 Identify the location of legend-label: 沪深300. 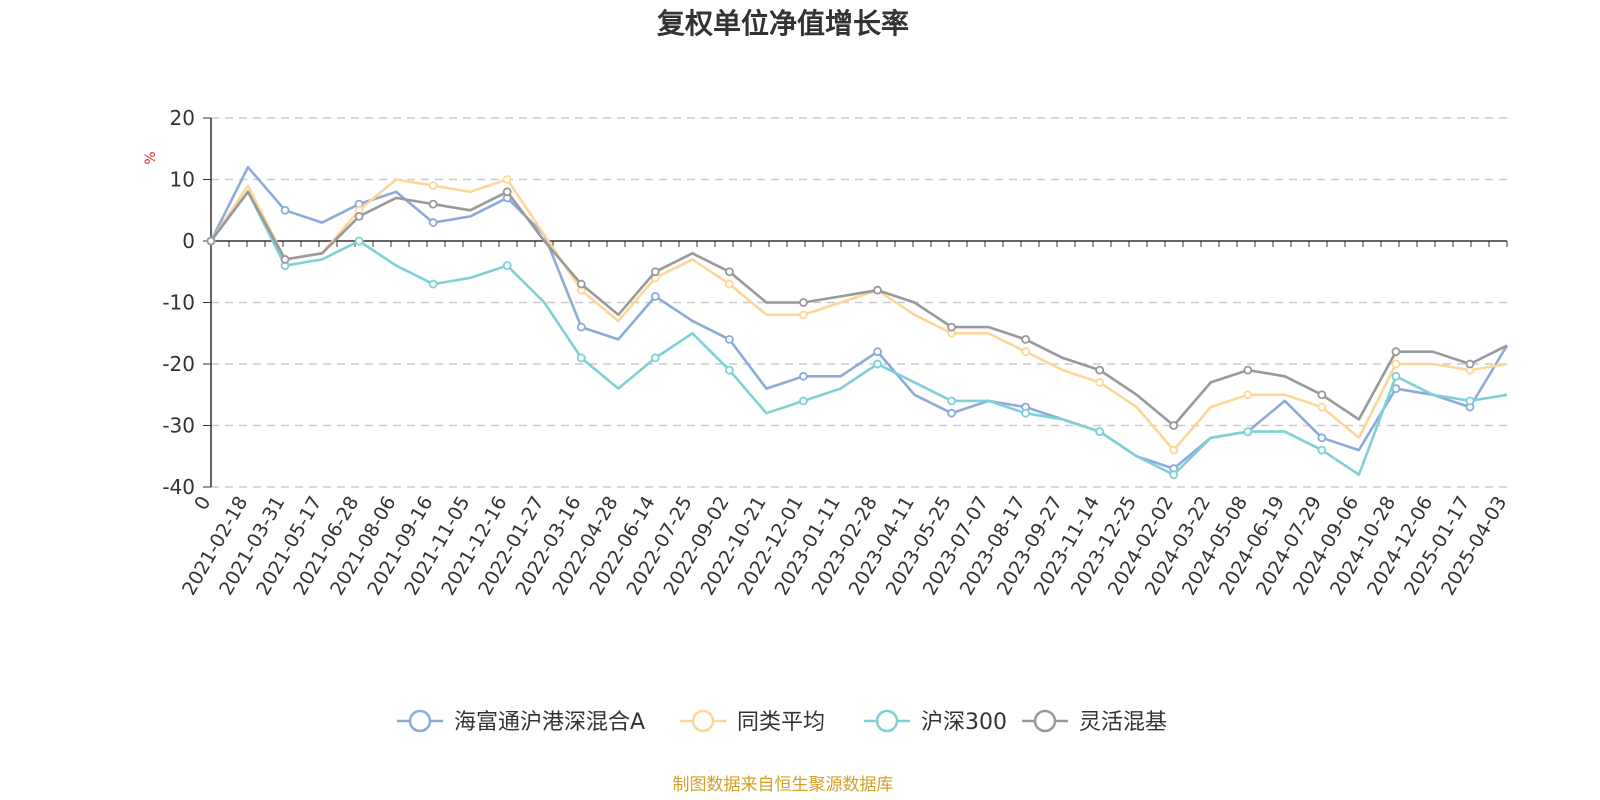
(964, 722).